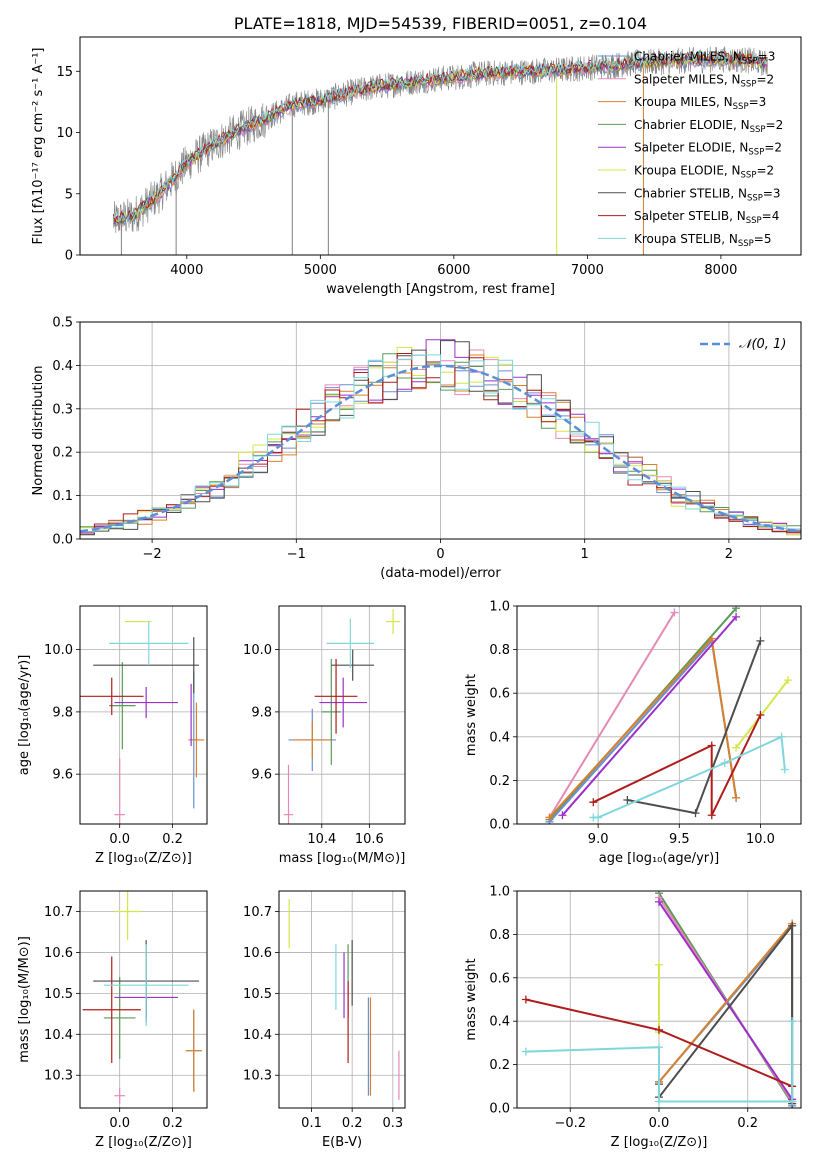  I want to click on x-tick-label: 5000, so click(320, 270).